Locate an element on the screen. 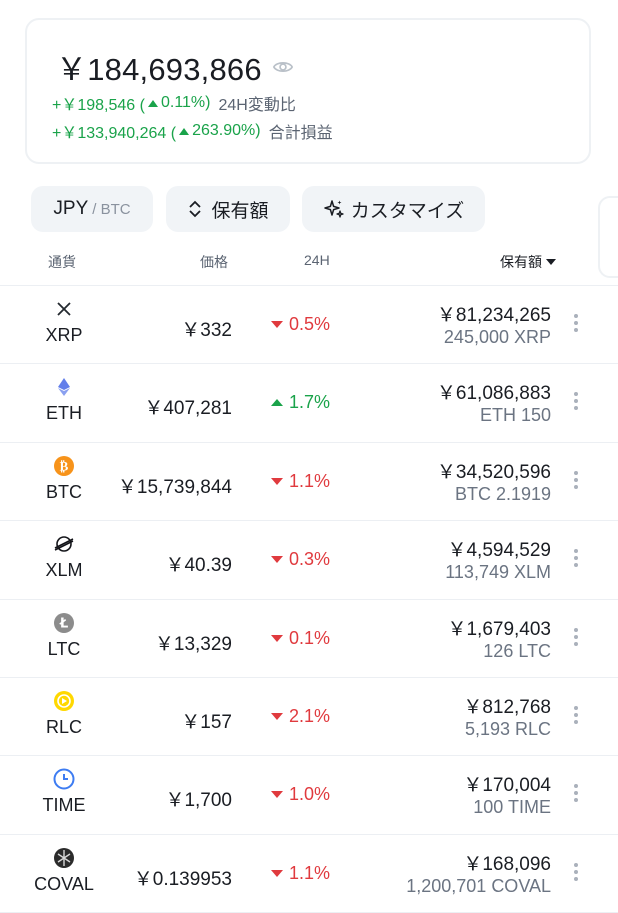  table-row: XLM ￥40.39 0.3% ￥4,594,529 113,749 XLM is located at coordinates (309, 559).